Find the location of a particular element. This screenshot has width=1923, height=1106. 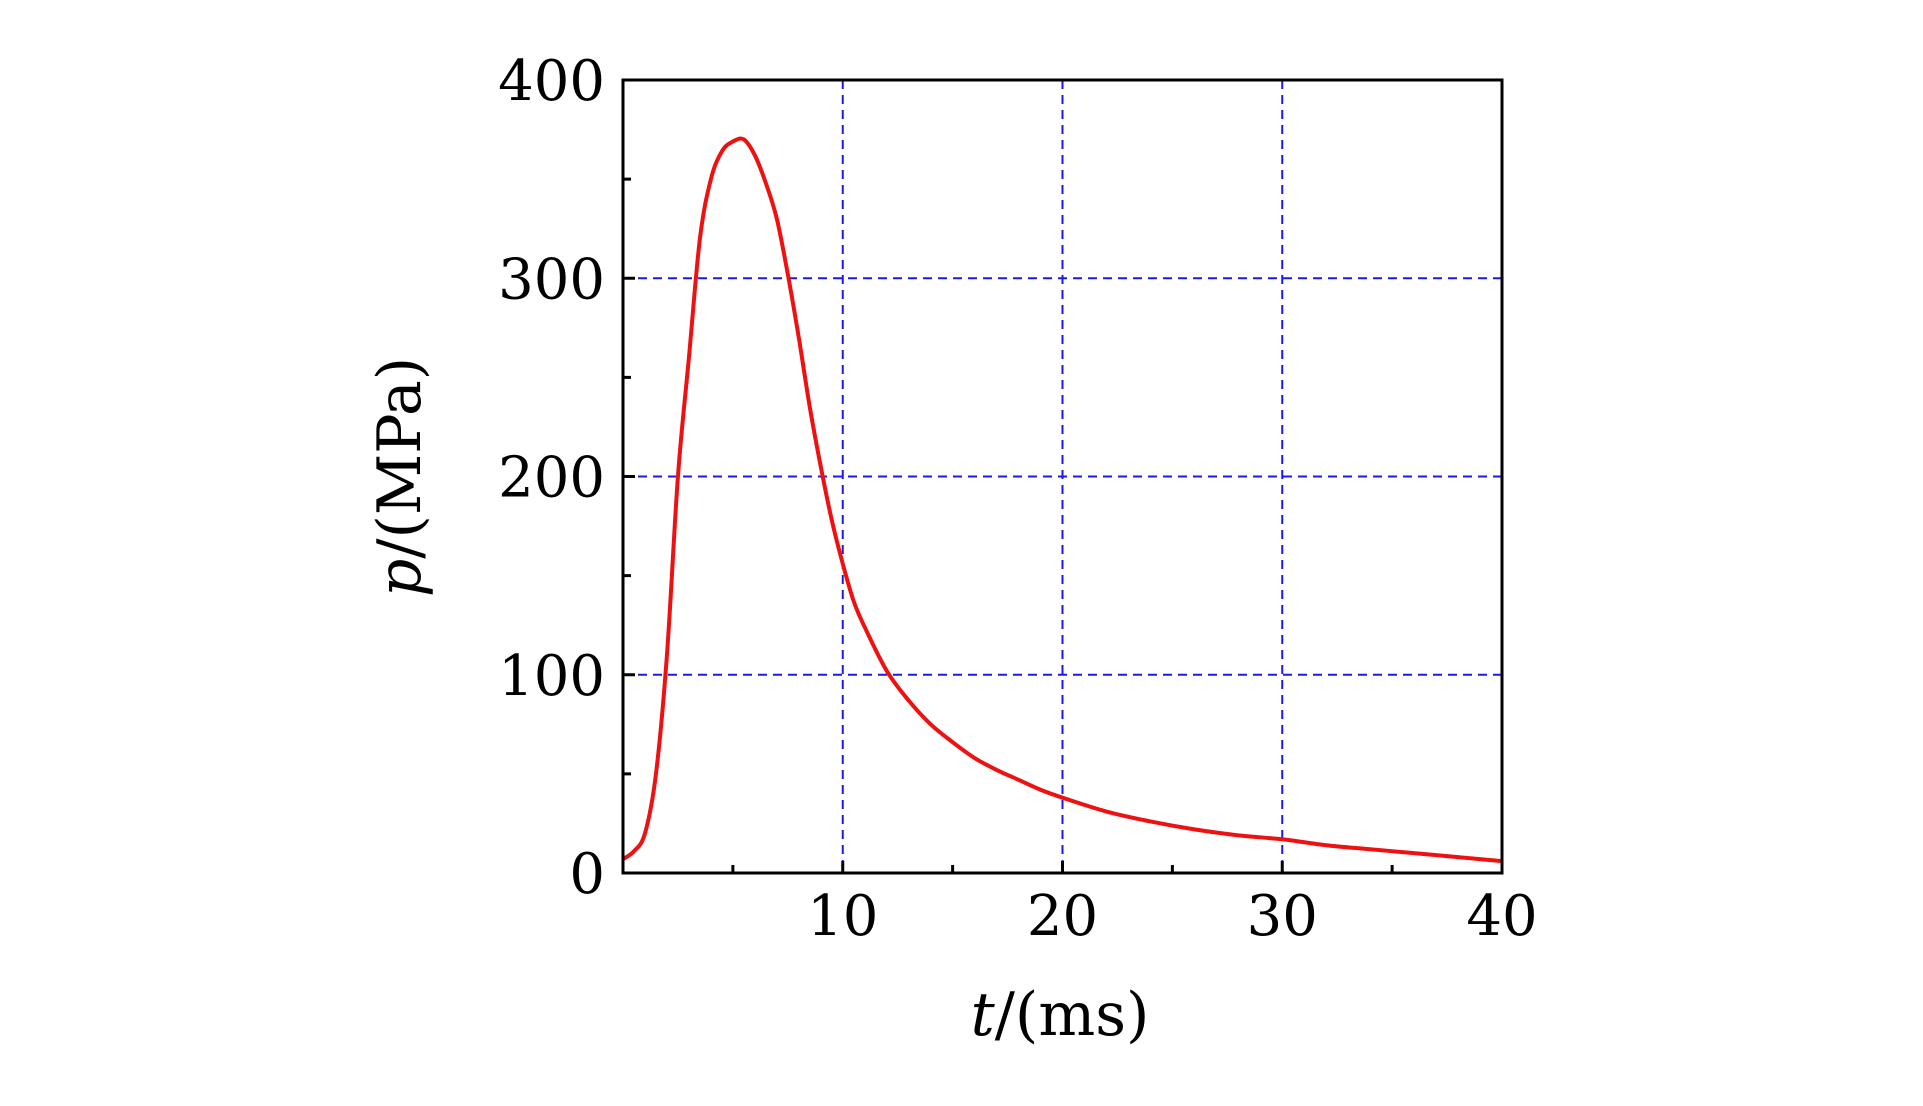

y-tick-label-400: 400 is located at coordinates (551, 81).